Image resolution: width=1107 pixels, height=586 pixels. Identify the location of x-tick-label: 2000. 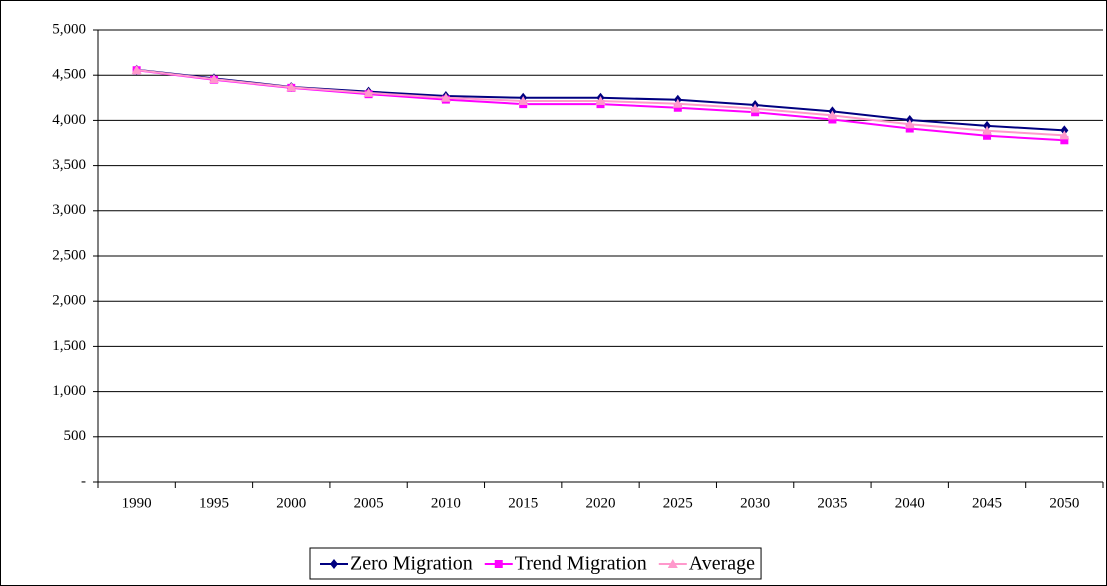
(291, 503).